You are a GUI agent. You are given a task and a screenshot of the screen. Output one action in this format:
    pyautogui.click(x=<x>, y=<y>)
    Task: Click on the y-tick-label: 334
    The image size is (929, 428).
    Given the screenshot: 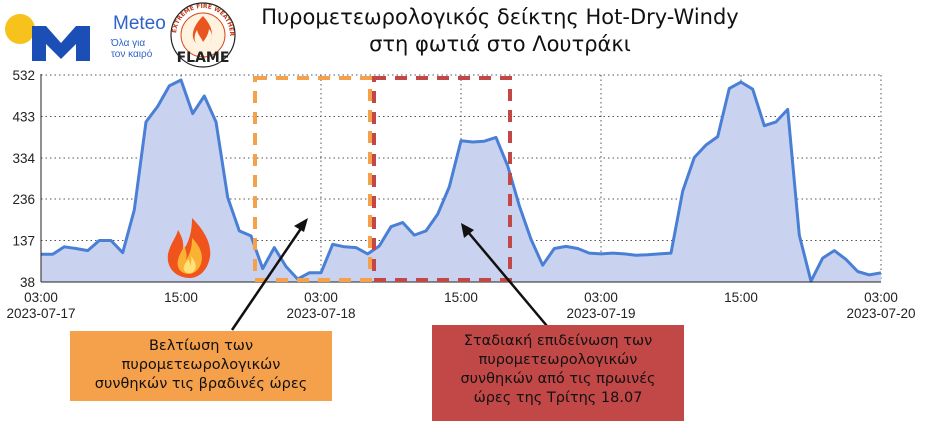 What is the action you would take?
    pyautogui.click(x=23, y=158)
    